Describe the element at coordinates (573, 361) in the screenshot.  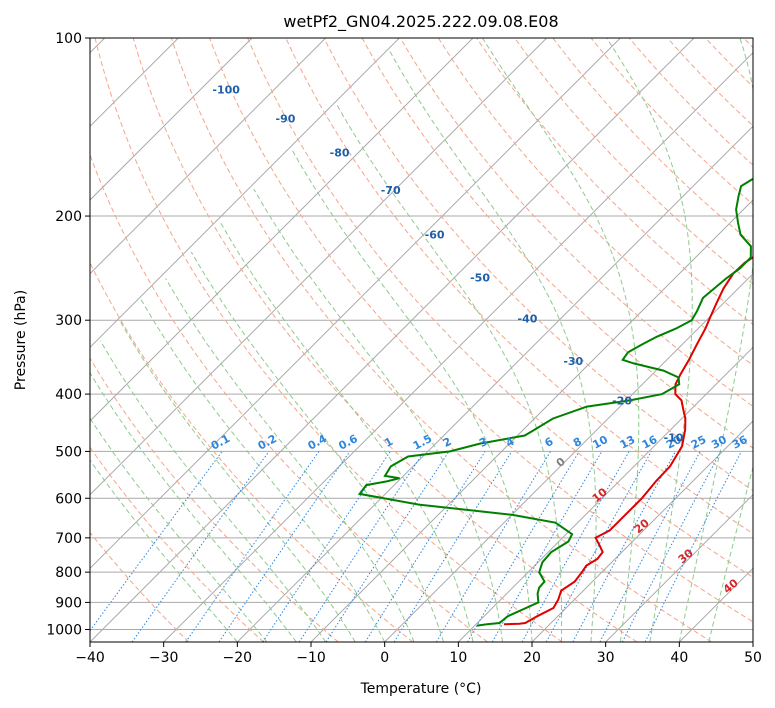
I see `dry-adiabat-label: -30` at that location.